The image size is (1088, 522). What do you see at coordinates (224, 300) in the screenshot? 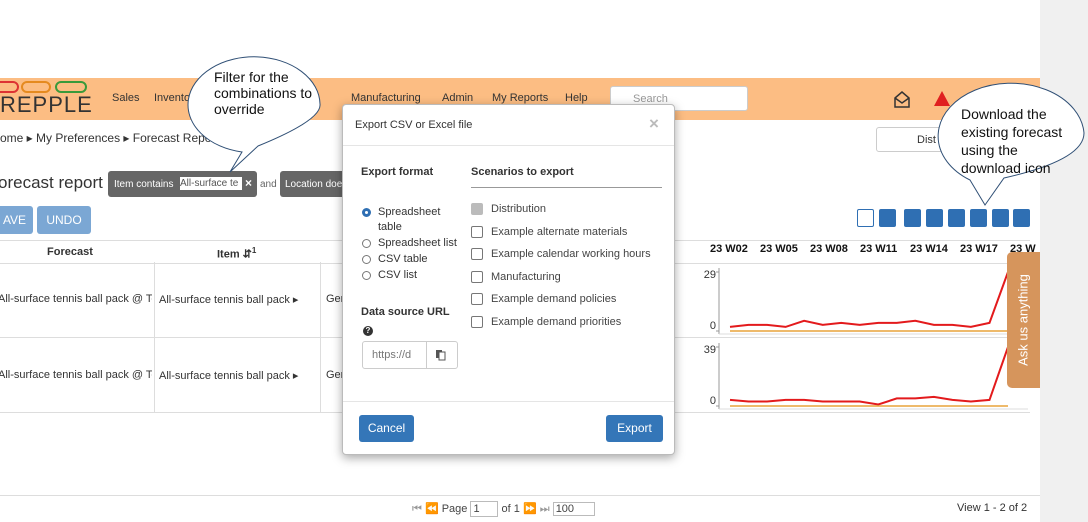
I see `cell-text: All-surface tennis ball pack` at bounding box center [224, 300].